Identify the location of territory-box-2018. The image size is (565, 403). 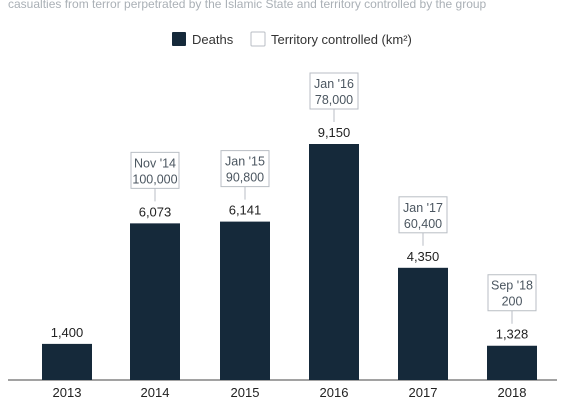
(512, 293).